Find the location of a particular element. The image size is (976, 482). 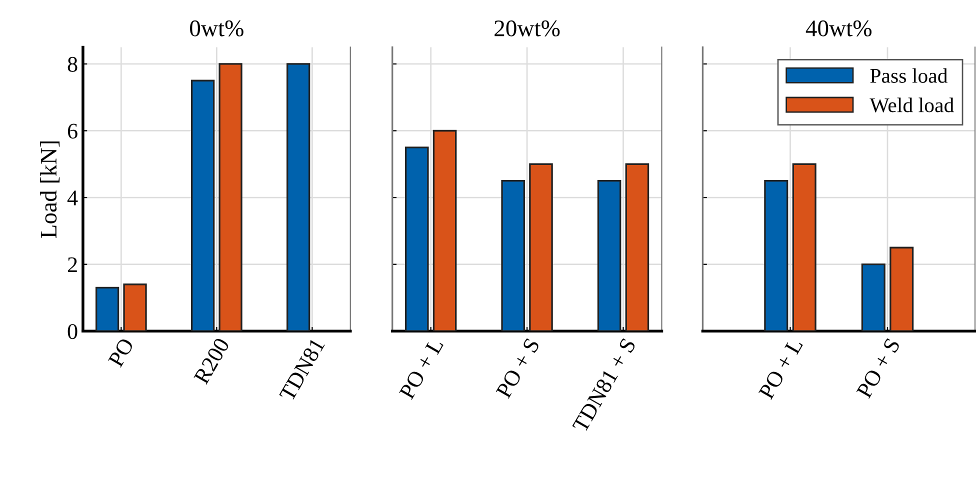

legend-label: Weld load is located at coordinates (912, 105).